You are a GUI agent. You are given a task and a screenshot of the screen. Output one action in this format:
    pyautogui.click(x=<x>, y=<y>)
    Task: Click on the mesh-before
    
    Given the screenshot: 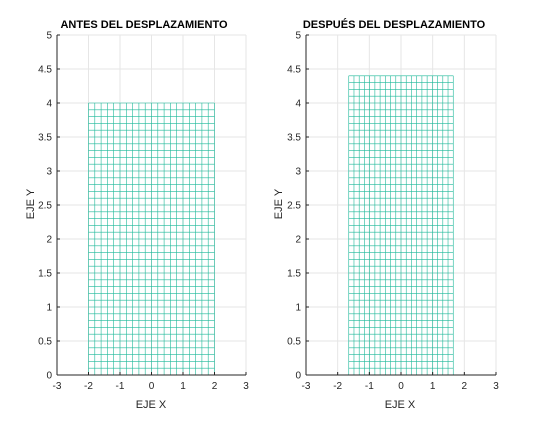 What is the action you would take?
    pyautogui.click(x=151, y=239)
    